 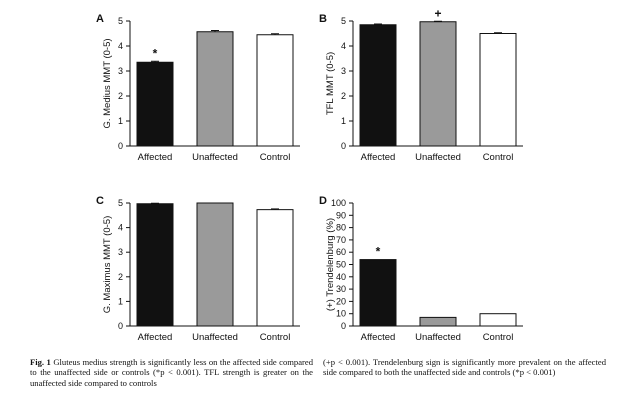 What do you see at coordinates (498, 337) in the screenshot?
I see `x-tick-label-d-control: Control` at bounding box center [498, 337].